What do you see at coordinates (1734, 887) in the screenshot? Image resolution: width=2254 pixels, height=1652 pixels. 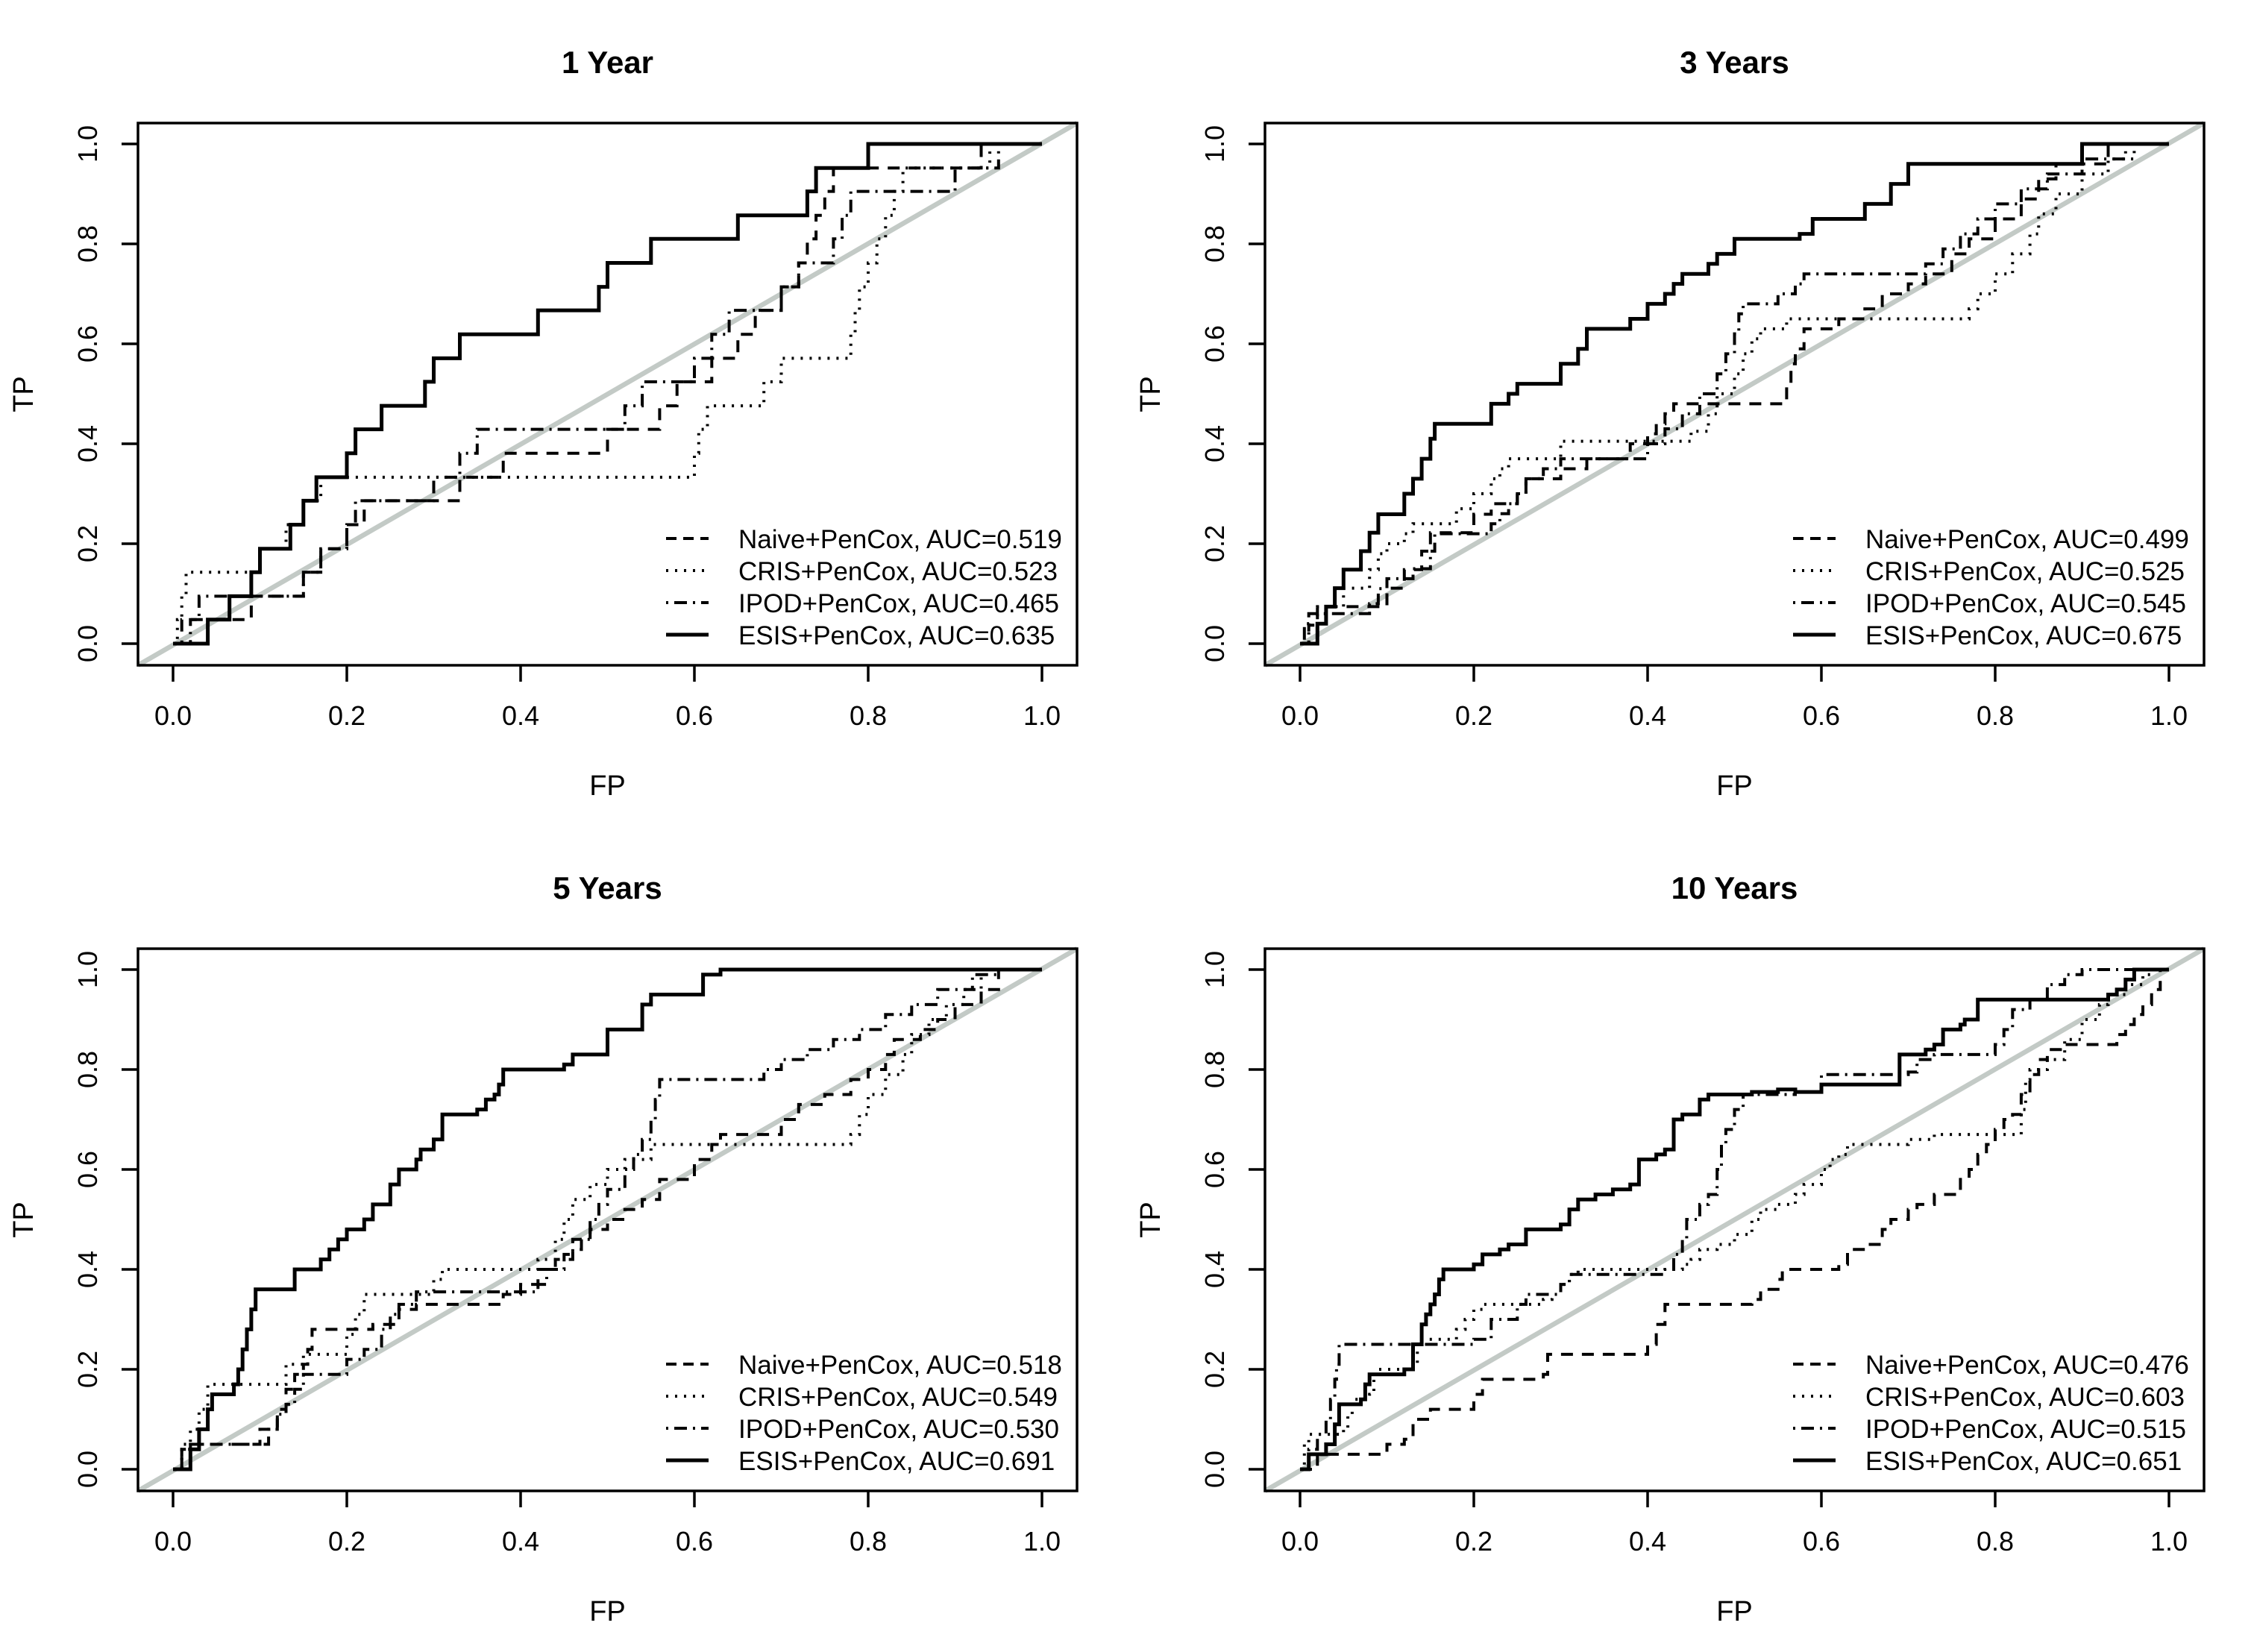 I see `chart-title: 10 Years` at bounding box center [1734, 887].